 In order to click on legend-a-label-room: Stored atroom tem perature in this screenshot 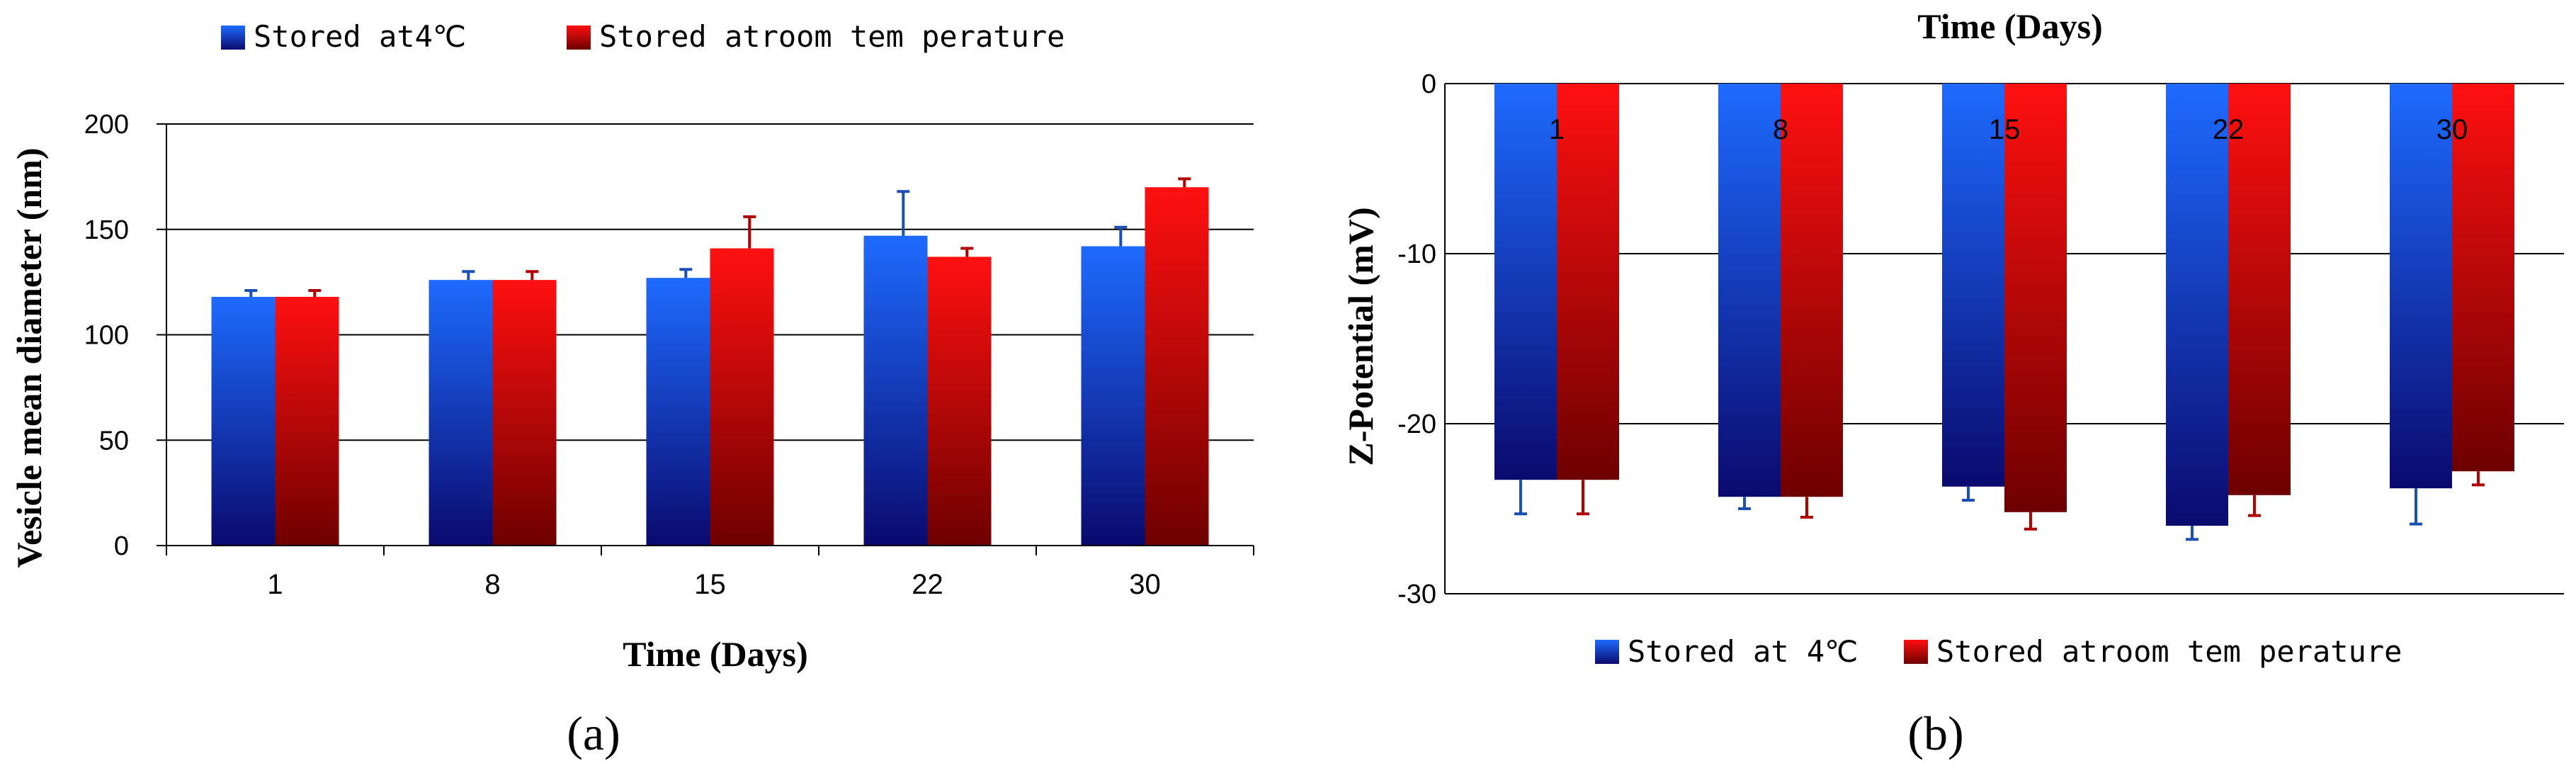, I will do `click(832, 36)`.